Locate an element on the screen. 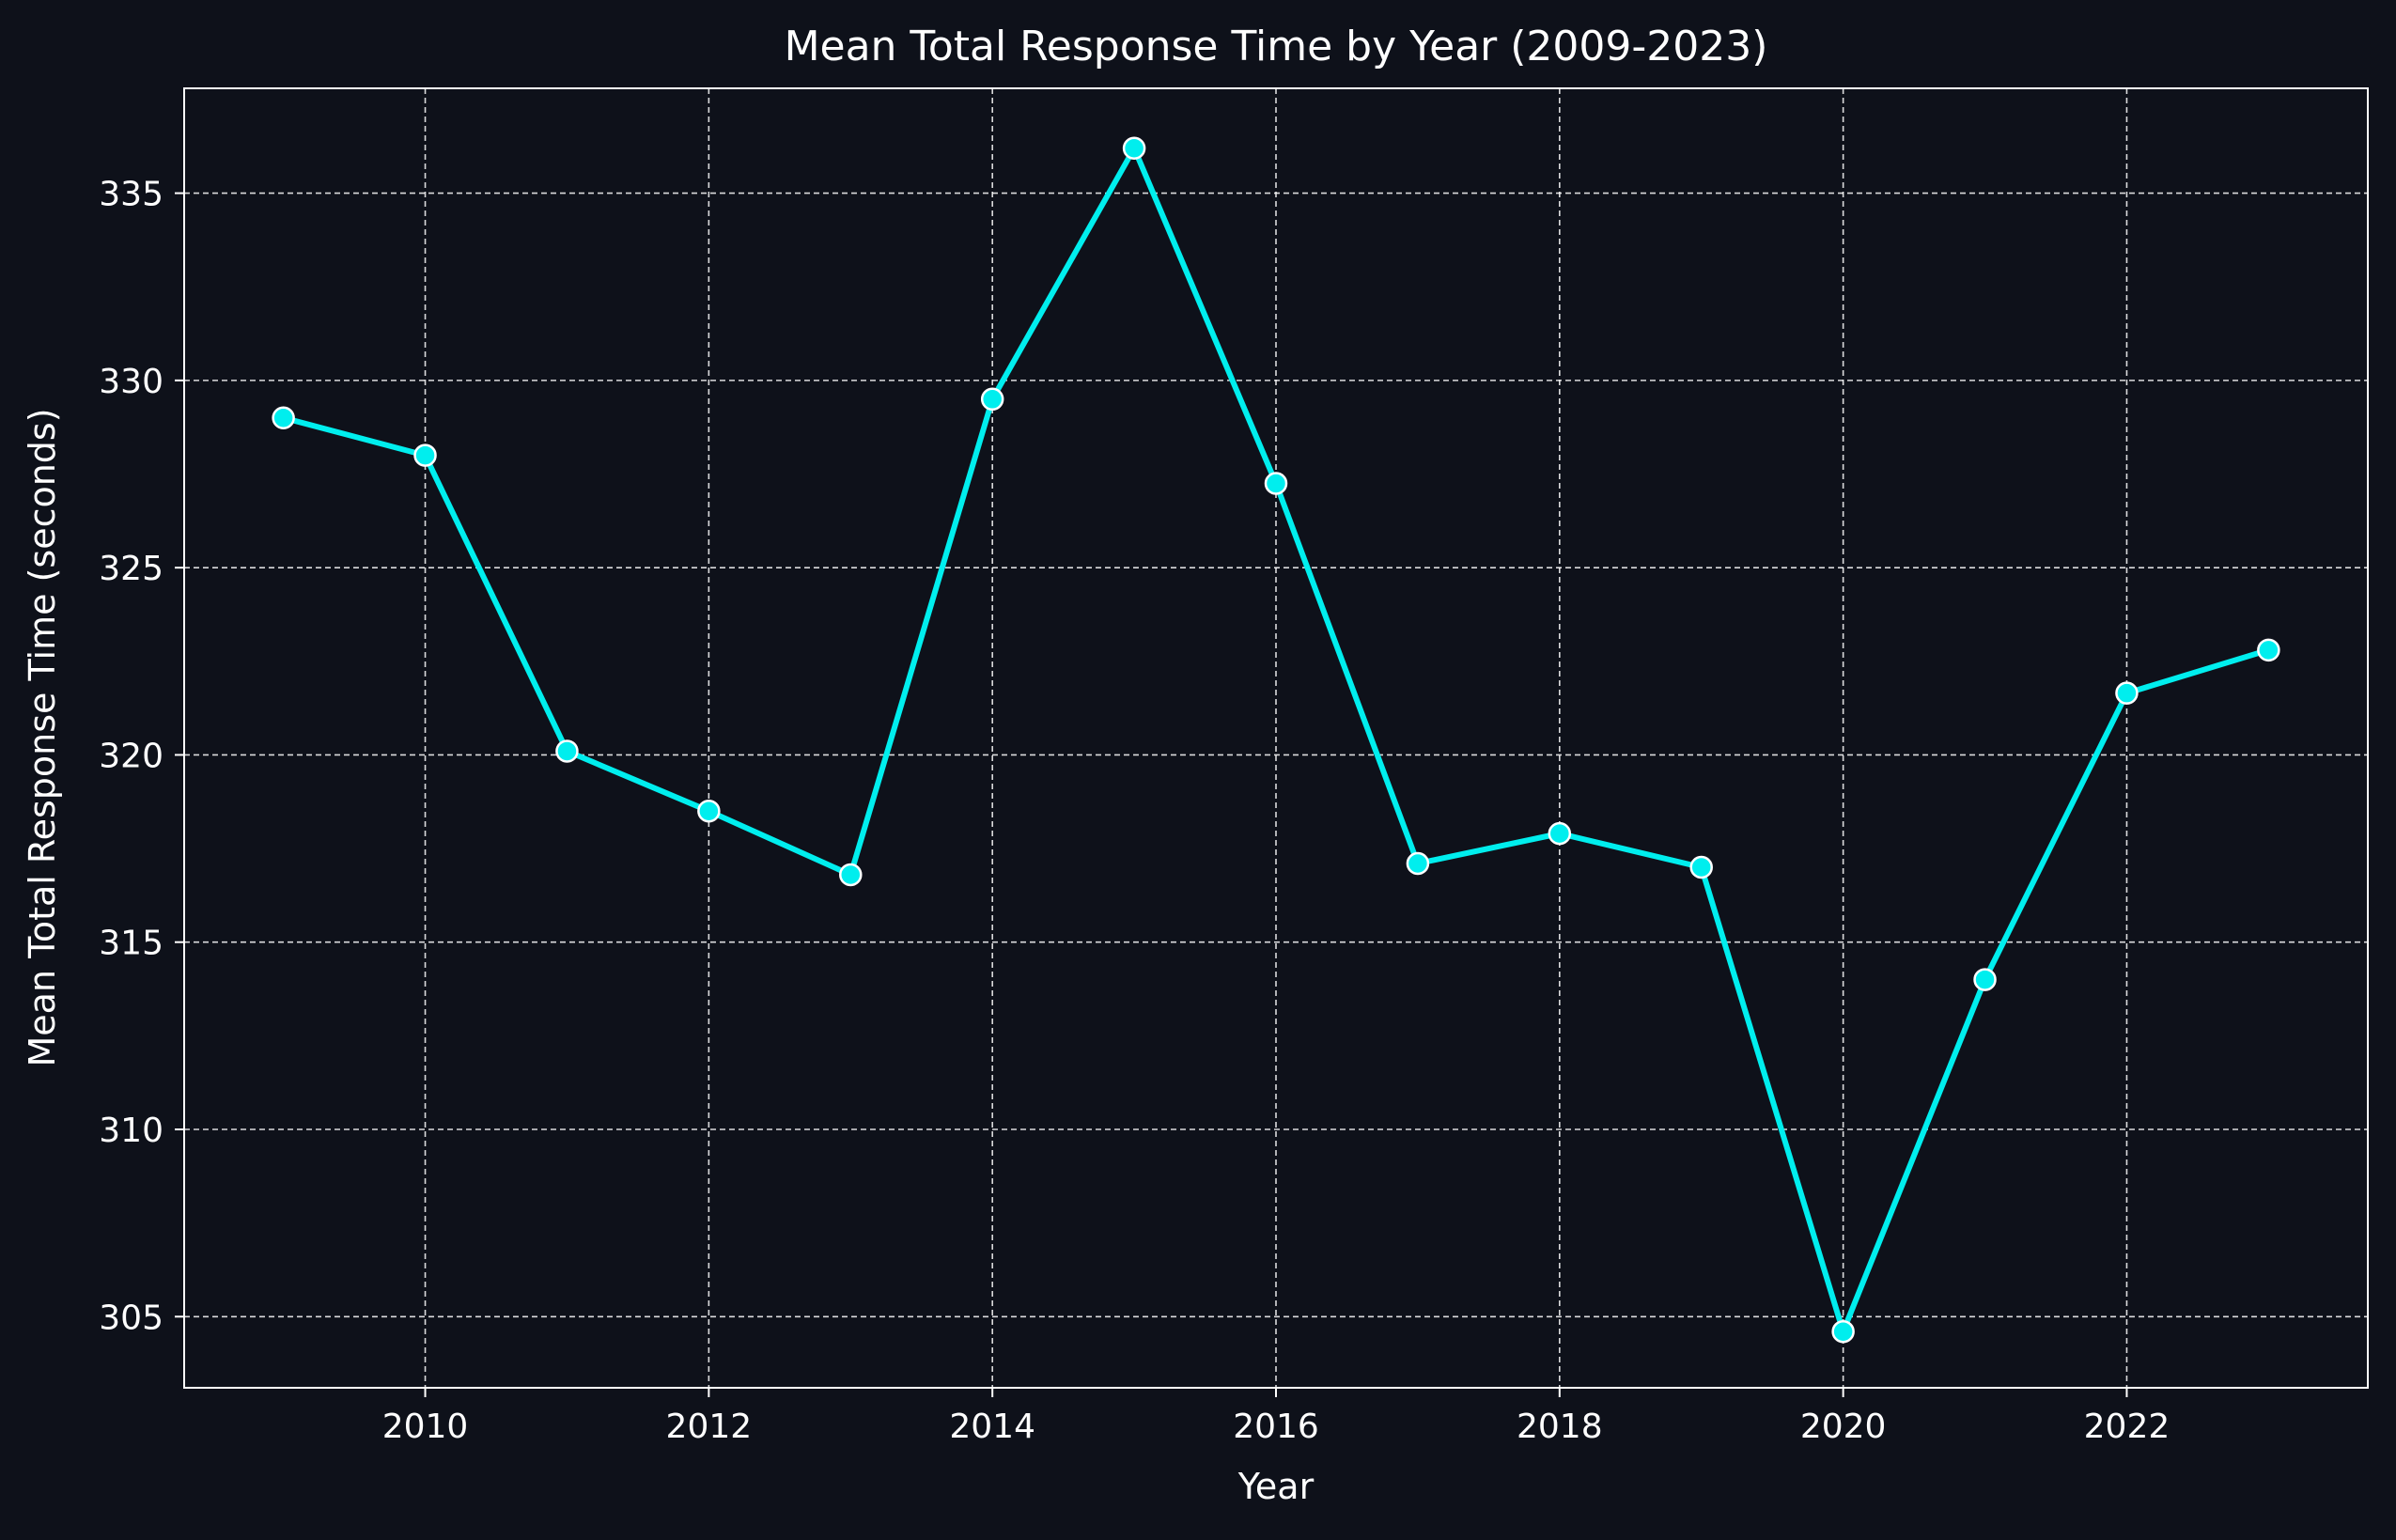  x-tick-label: 2014 is located at coordinates (992, 1427).